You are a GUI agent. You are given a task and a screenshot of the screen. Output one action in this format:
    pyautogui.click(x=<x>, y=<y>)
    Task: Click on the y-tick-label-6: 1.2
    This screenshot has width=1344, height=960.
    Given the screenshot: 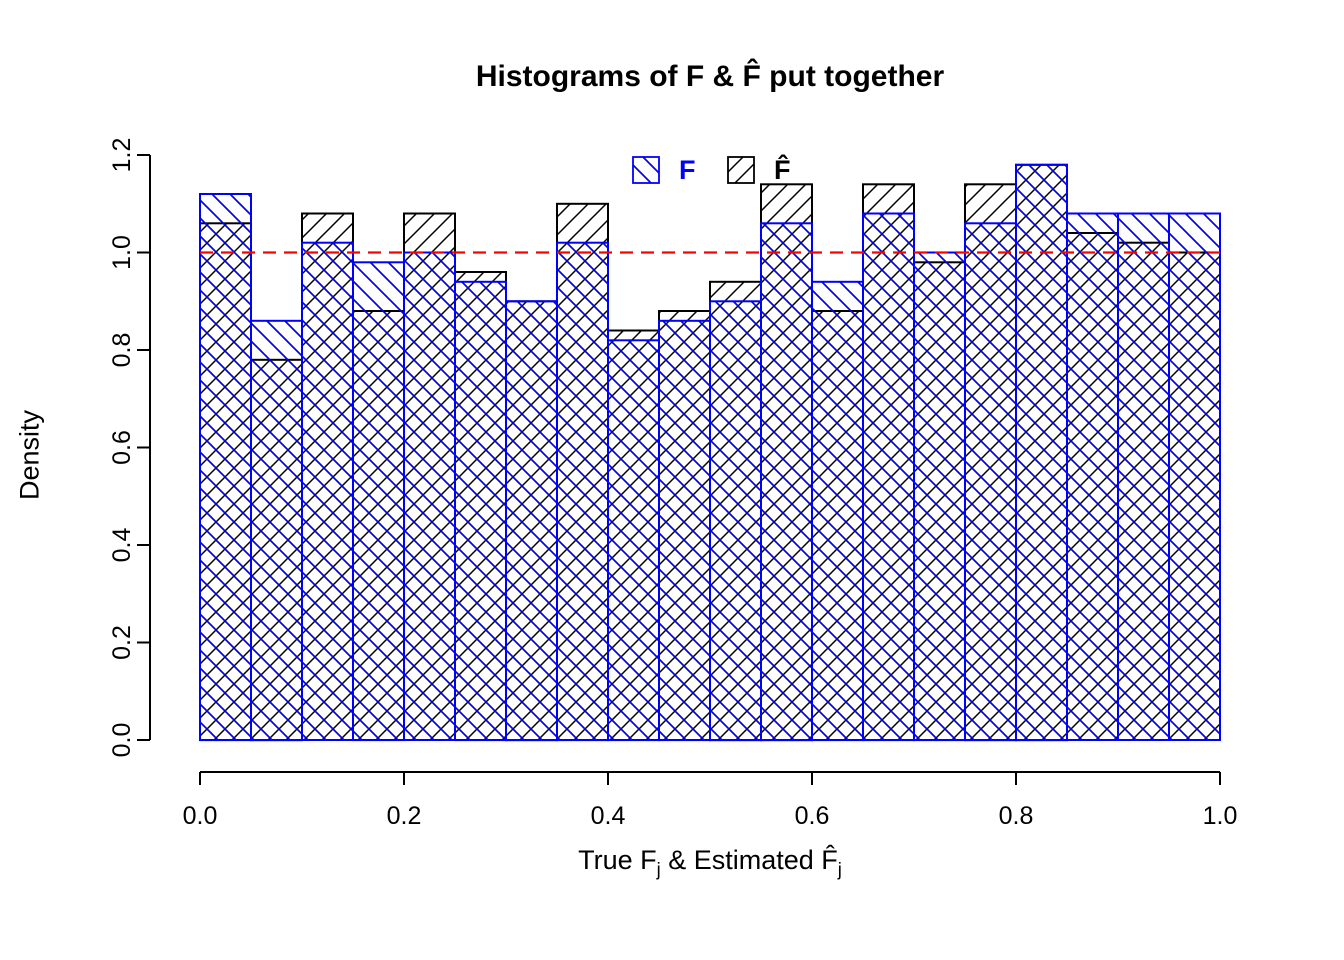 What is the action you would take?
    pyautogui.click(x=122, y=155)
    